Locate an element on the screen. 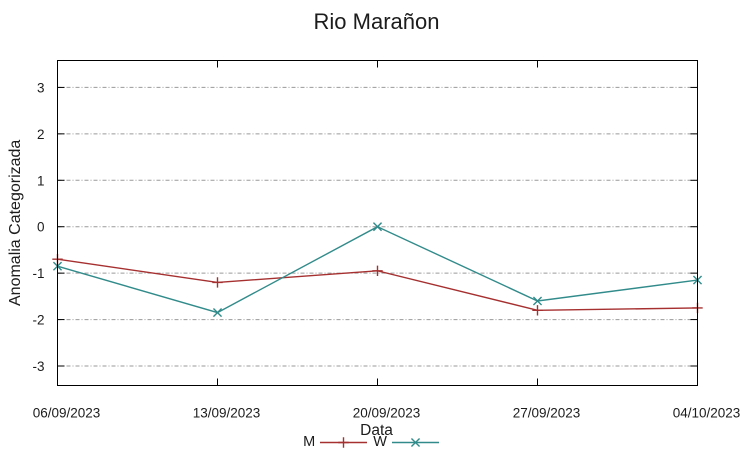  legend-series-m-sample is located at coordinates (344, 442).